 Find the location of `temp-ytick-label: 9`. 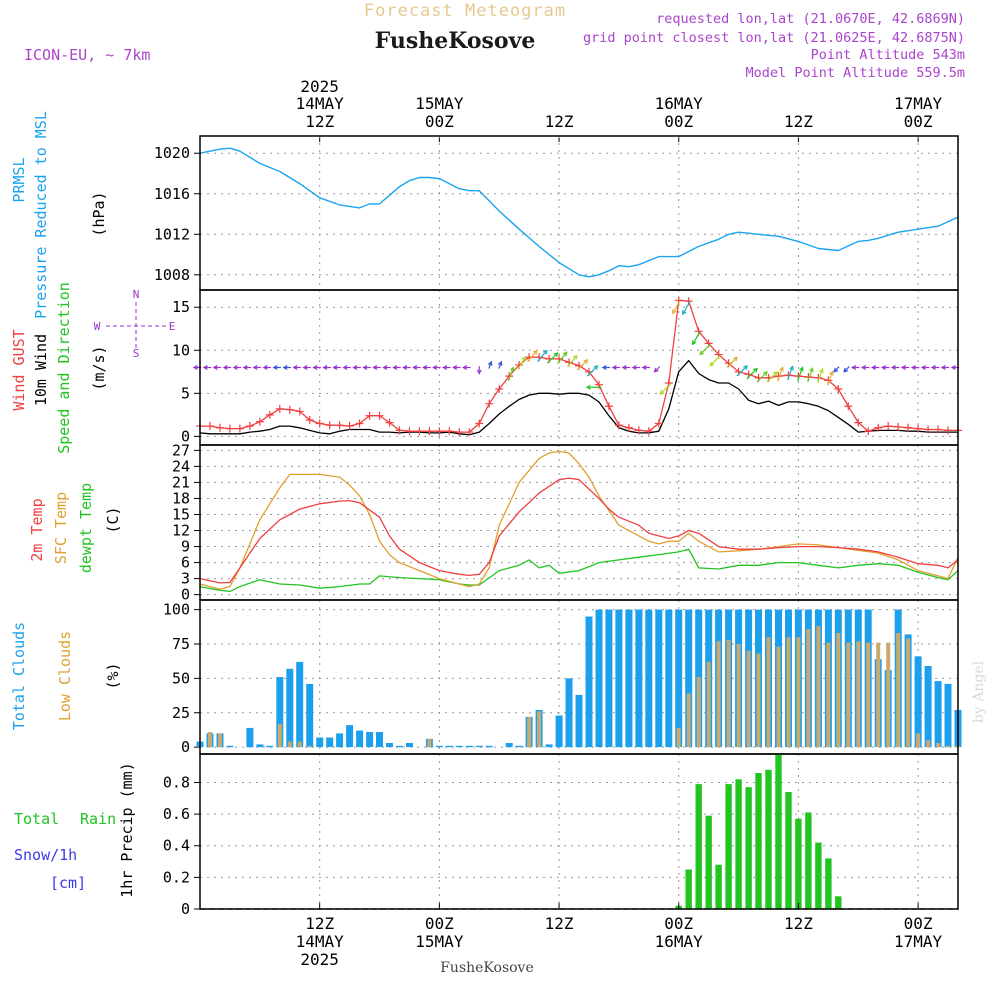

temp-ytick-label: 9 is located at coordinates (185, 547).